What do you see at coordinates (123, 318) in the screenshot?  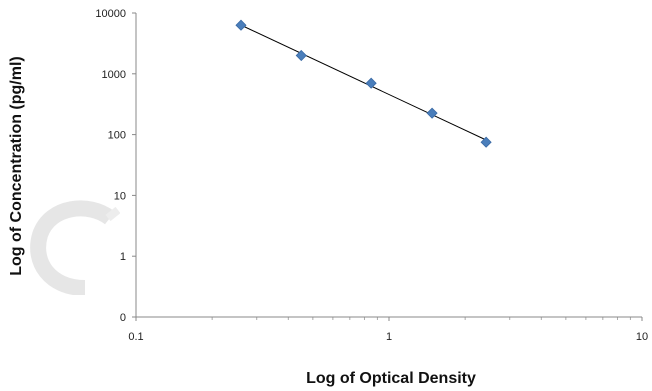 I see `y-tick-label: 0` at bounding box center [123, 318].